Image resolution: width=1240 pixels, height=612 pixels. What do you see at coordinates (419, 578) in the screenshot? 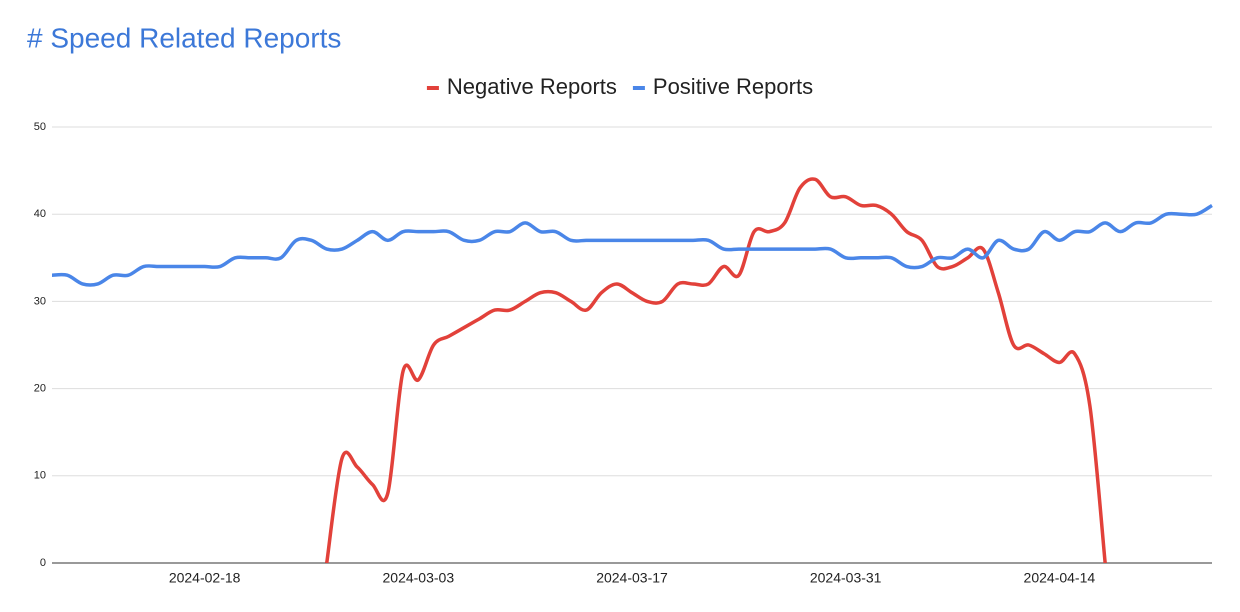
I see `x-tick-label: 2024-03-03` at bounding box center [419, 578].